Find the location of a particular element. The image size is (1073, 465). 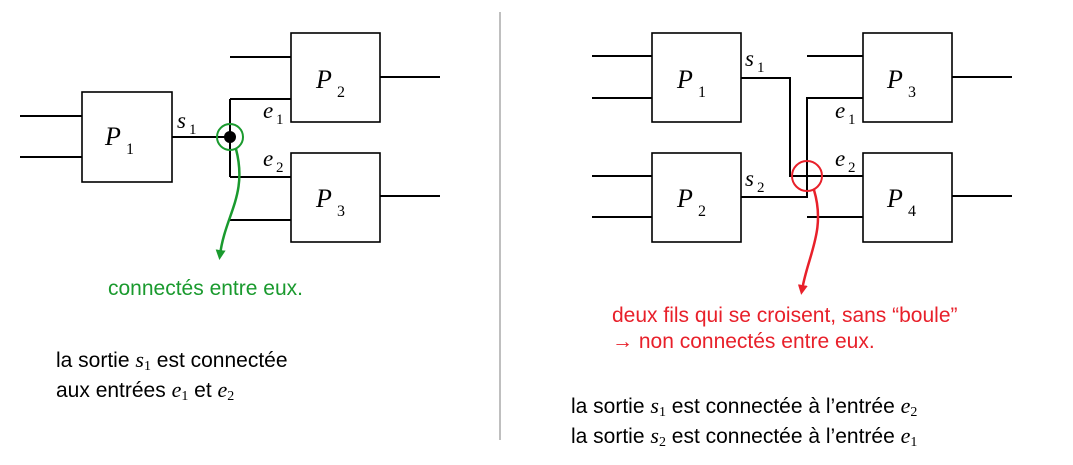

block-p3 is located at coordinates (335, 197).